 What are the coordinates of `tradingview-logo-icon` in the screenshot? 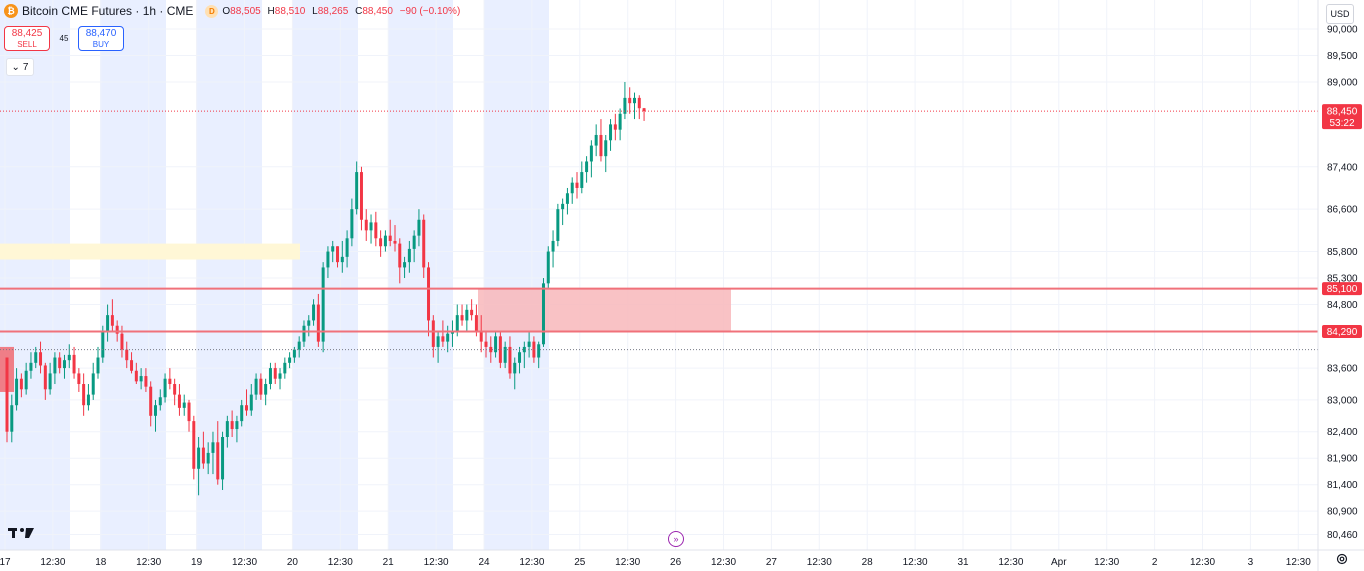 It's located at (21, 533).